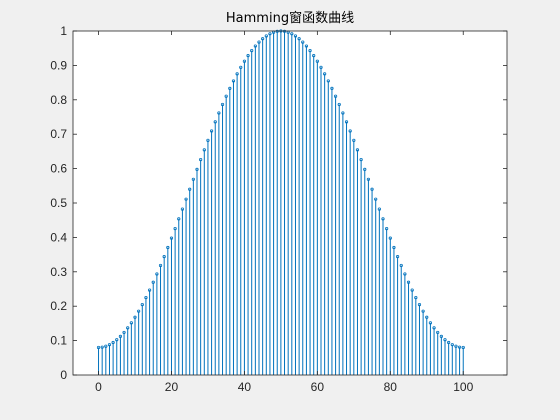 Image resolution: width=560 pixels, height=420 pixels. What do you see at coordinates (58, 169) in the screenshot?
I see `y-tick-label: 0.6` at bounding box center [58, 169].